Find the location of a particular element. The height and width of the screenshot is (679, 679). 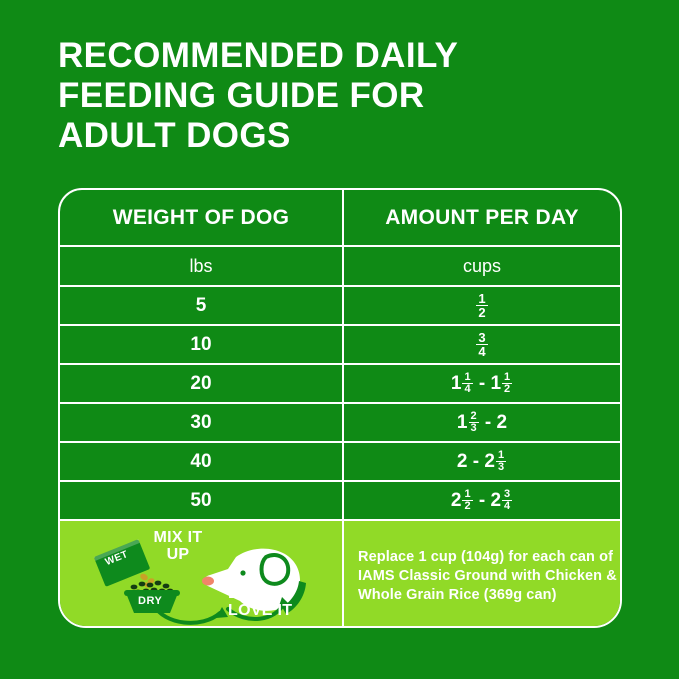

promo-mix-line-2: UP is located at coordinates (178, 554).